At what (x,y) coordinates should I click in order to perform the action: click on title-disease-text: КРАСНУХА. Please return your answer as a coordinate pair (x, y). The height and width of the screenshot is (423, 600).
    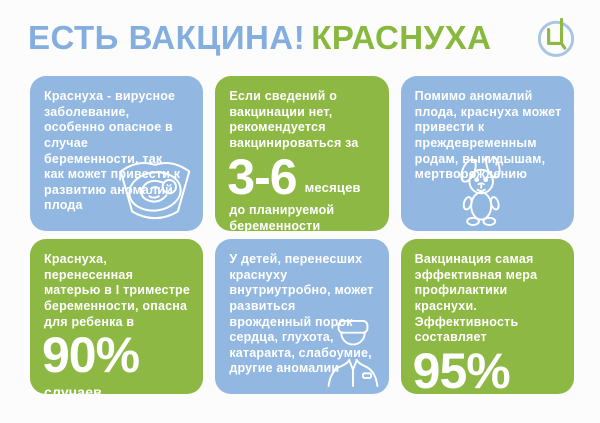
    Looking at the image, I should click on (401, 37).